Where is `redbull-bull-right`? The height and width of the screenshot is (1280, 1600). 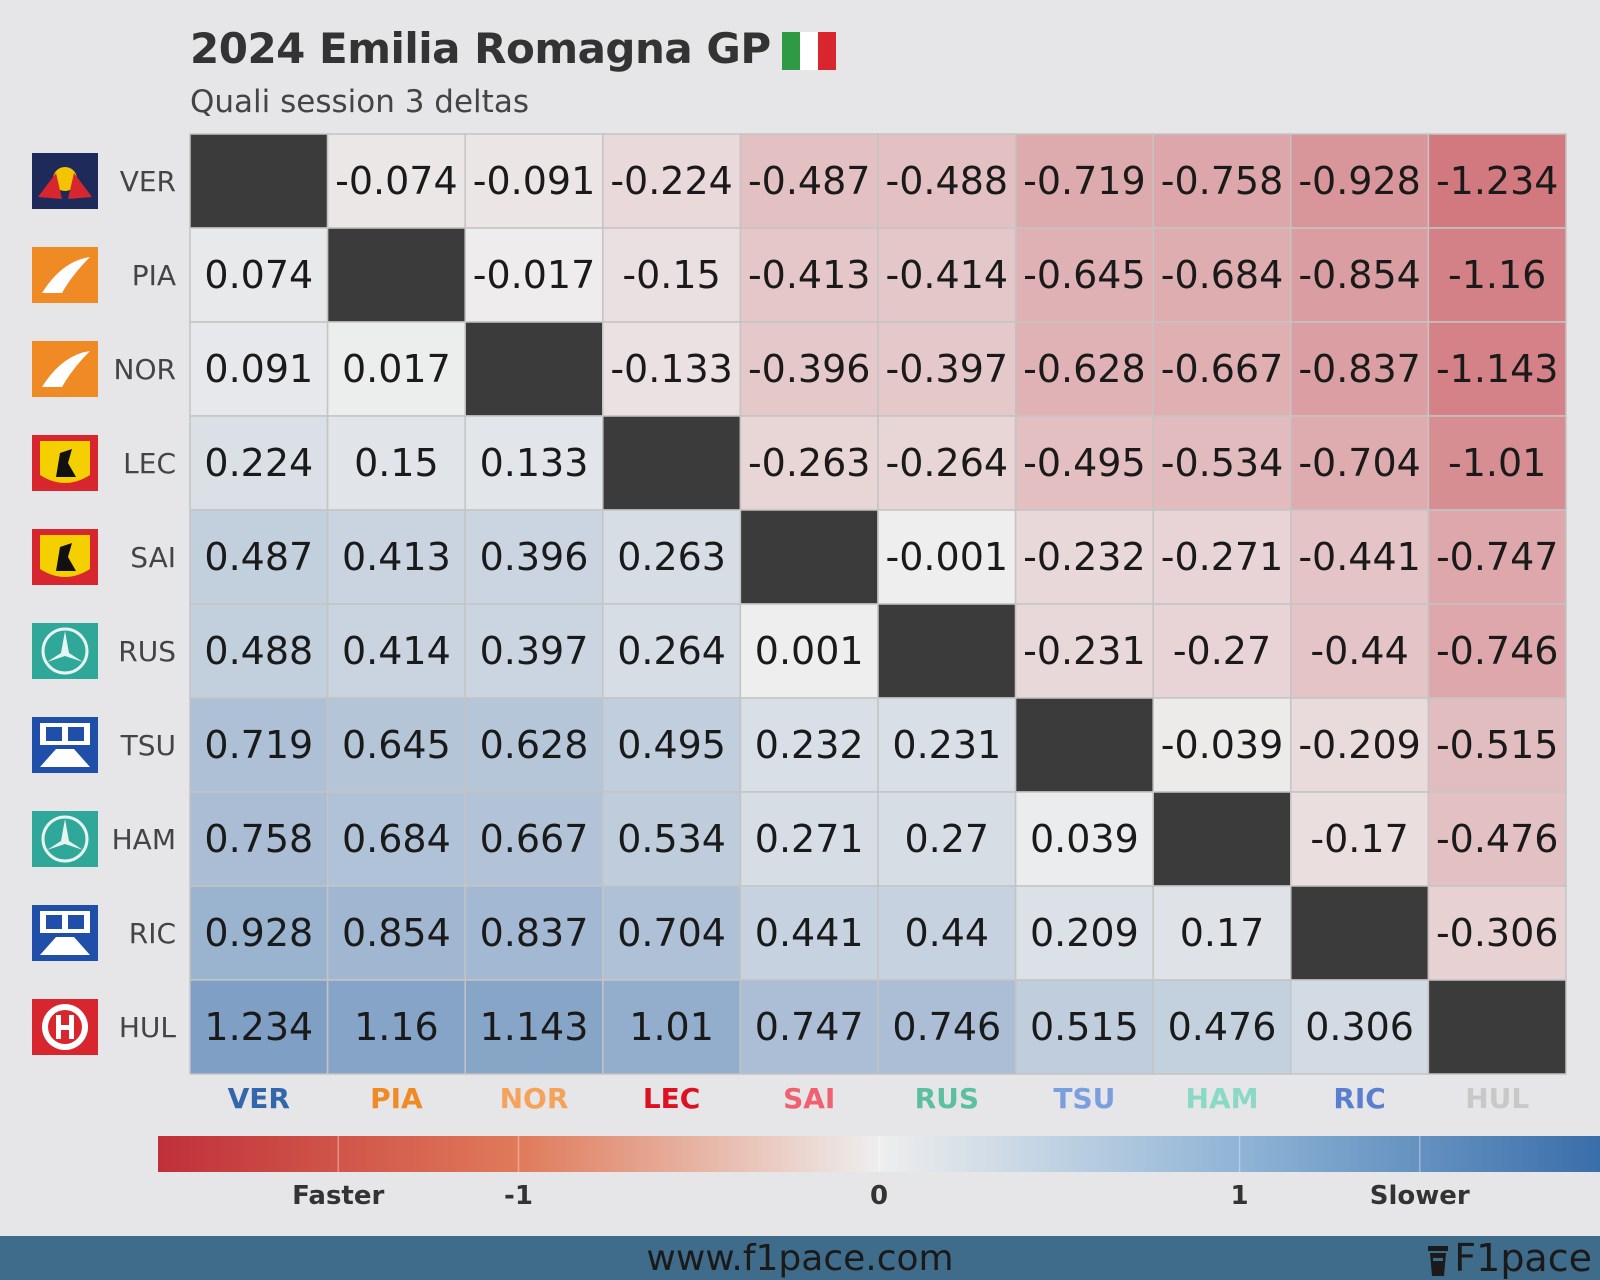
redbull-bull-right is located at coordinates (80, 186).